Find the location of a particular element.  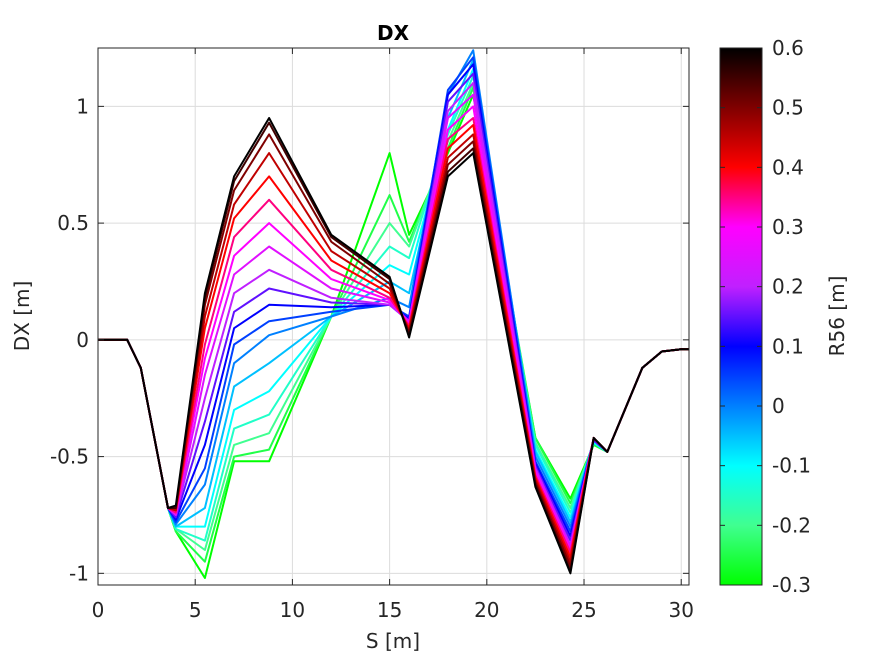

colorbar-tick-label: -0.2 is located at coordinates (791, 525).